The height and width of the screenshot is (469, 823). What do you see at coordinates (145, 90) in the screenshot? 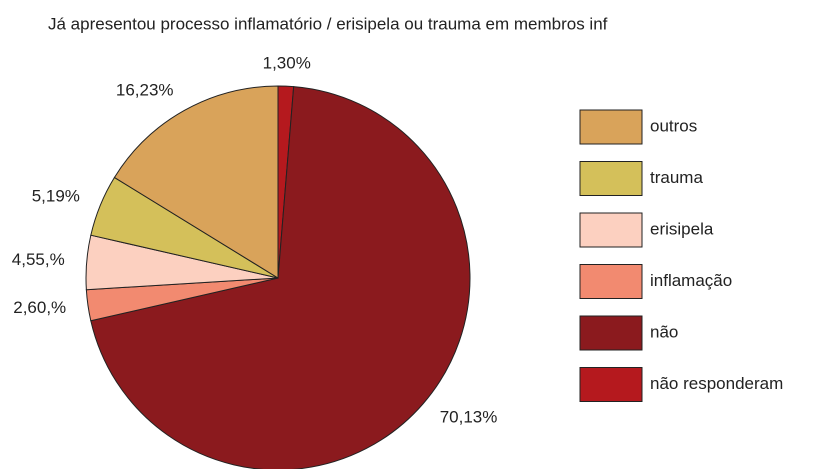
I see `slice-label: 16,23%` at bounding box center [145, 90].